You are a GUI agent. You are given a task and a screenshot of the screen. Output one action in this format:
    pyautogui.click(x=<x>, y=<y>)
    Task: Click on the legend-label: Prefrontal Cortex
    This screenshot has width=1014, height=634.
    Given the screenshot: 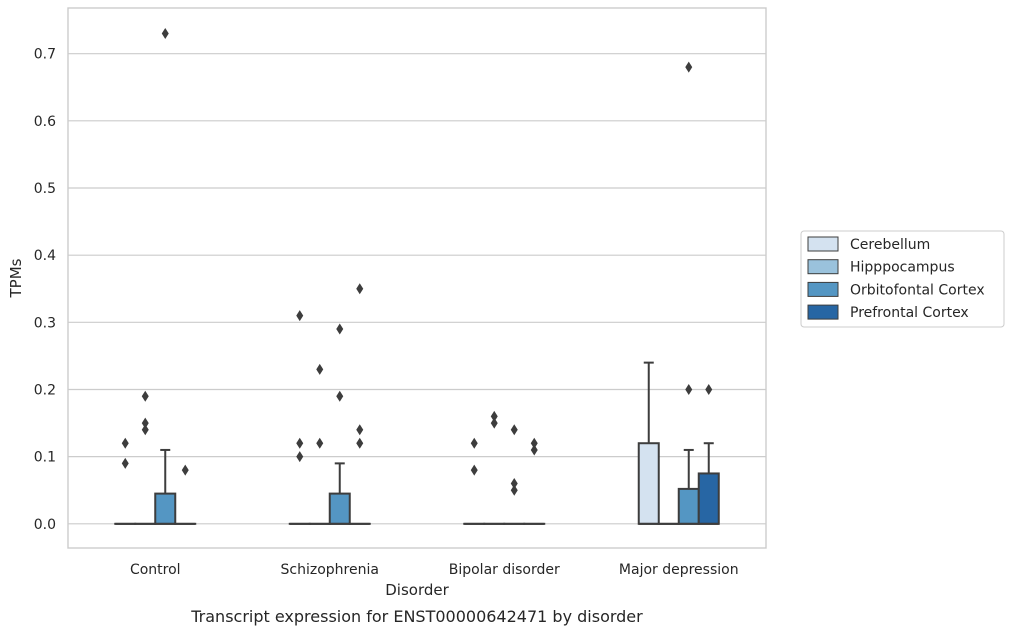 What is the action you would take?
    pyautogui.click(x=909, y=313)
    